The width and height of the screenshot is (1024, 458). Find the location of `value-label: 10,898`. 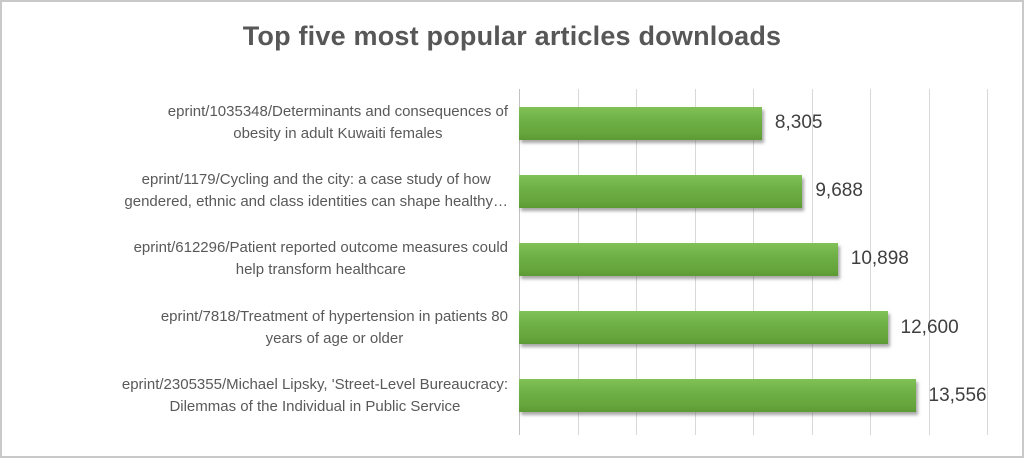

value-label: 10,898 is located at coordinates (879, 259).